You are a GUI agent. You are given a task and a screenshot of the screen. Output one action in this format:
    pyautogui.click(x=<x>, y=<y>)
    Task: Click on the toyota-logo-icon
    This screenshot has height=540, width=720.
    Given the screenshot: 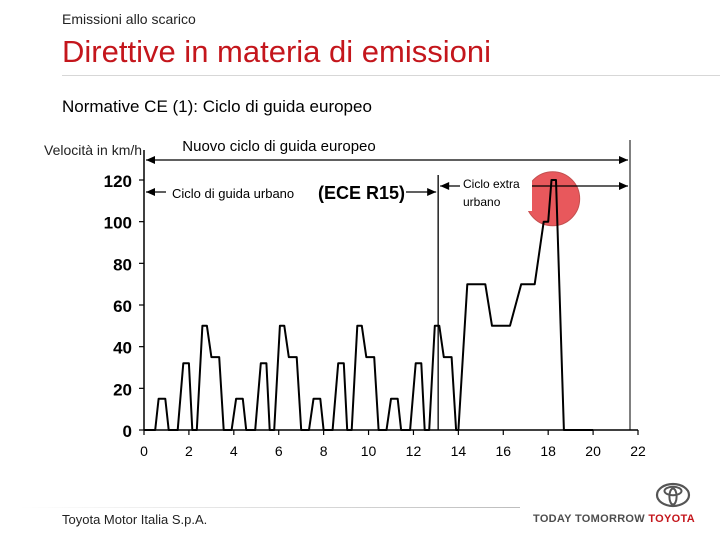 What is the action you would take?
    pyautogui.click(x=673, y=495)
    